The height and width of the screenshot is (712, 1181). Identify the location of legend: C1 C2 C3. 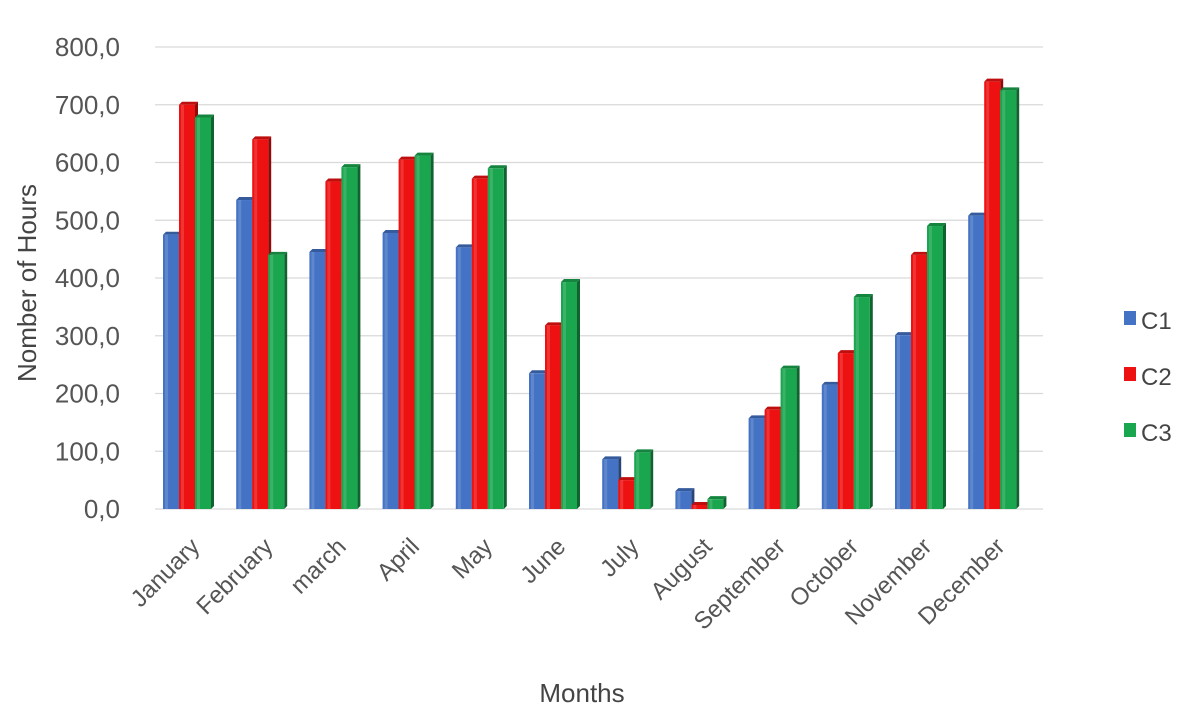
(1148, 377).